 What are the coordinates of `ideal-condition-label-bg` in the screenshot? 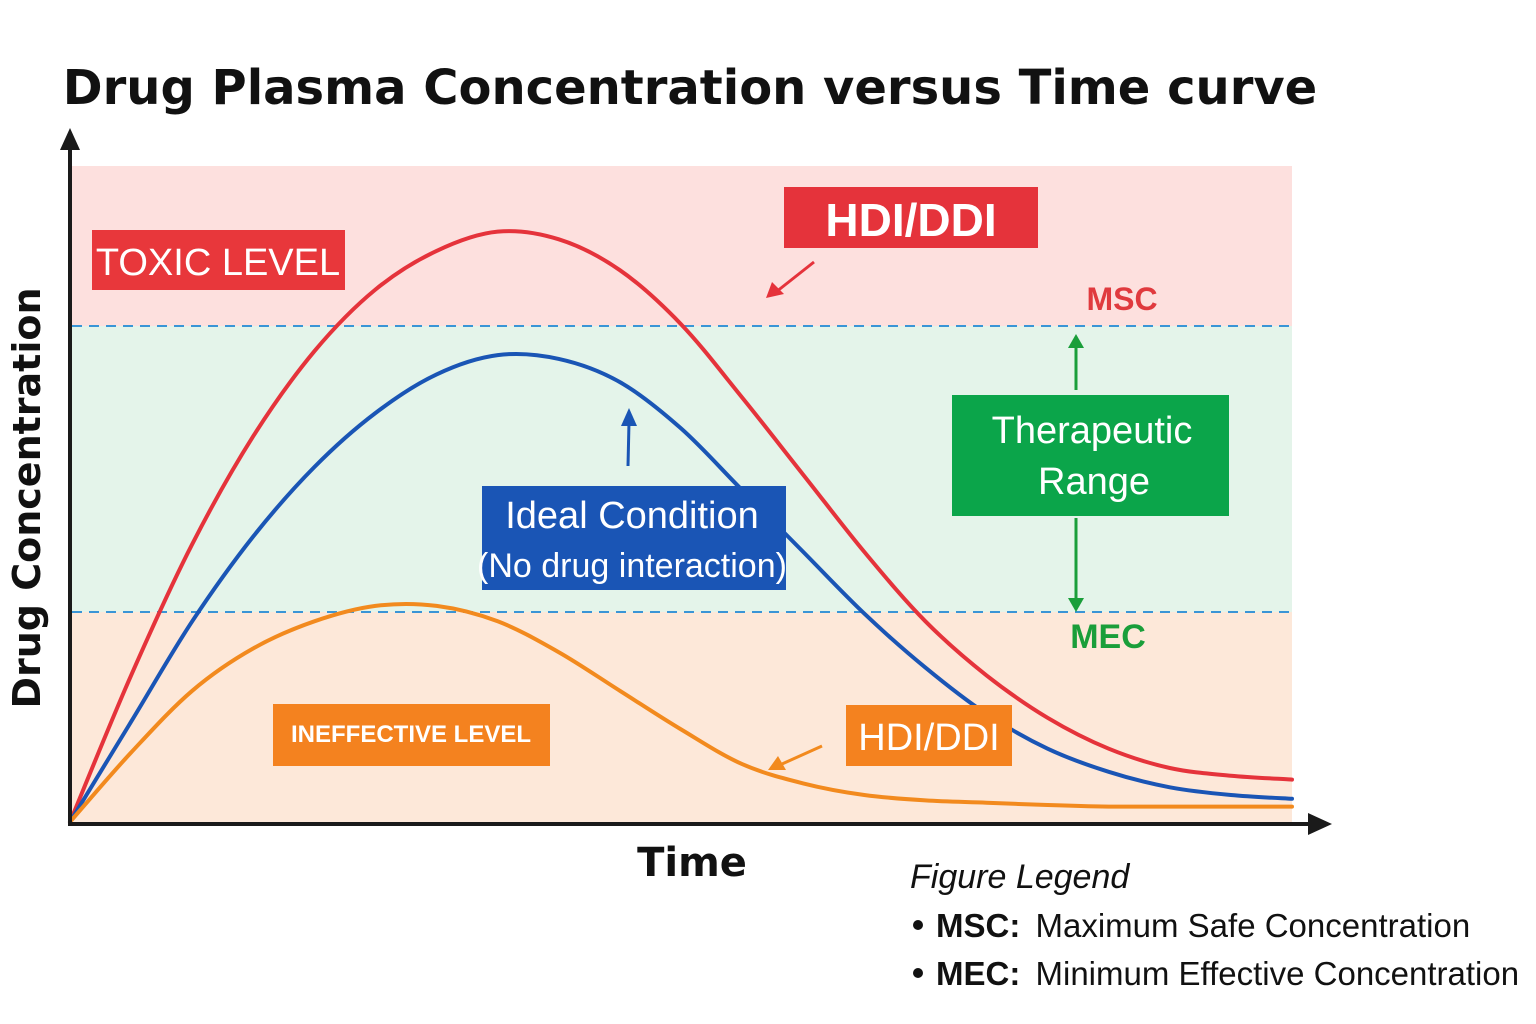 It's located at (634, 538).